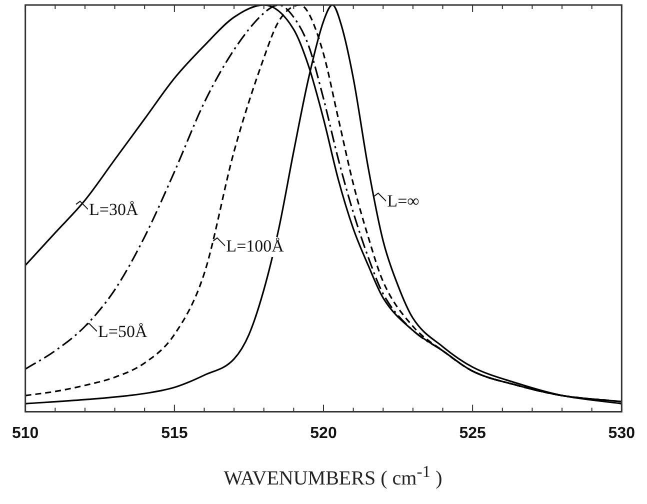 This screenshot has width=647, height=504. Describe the element at coordinates (333, 476) in the screenshot. I see `x-axis-title: WAVENUMBERS ( cm$^{-1}$ )` at that location.